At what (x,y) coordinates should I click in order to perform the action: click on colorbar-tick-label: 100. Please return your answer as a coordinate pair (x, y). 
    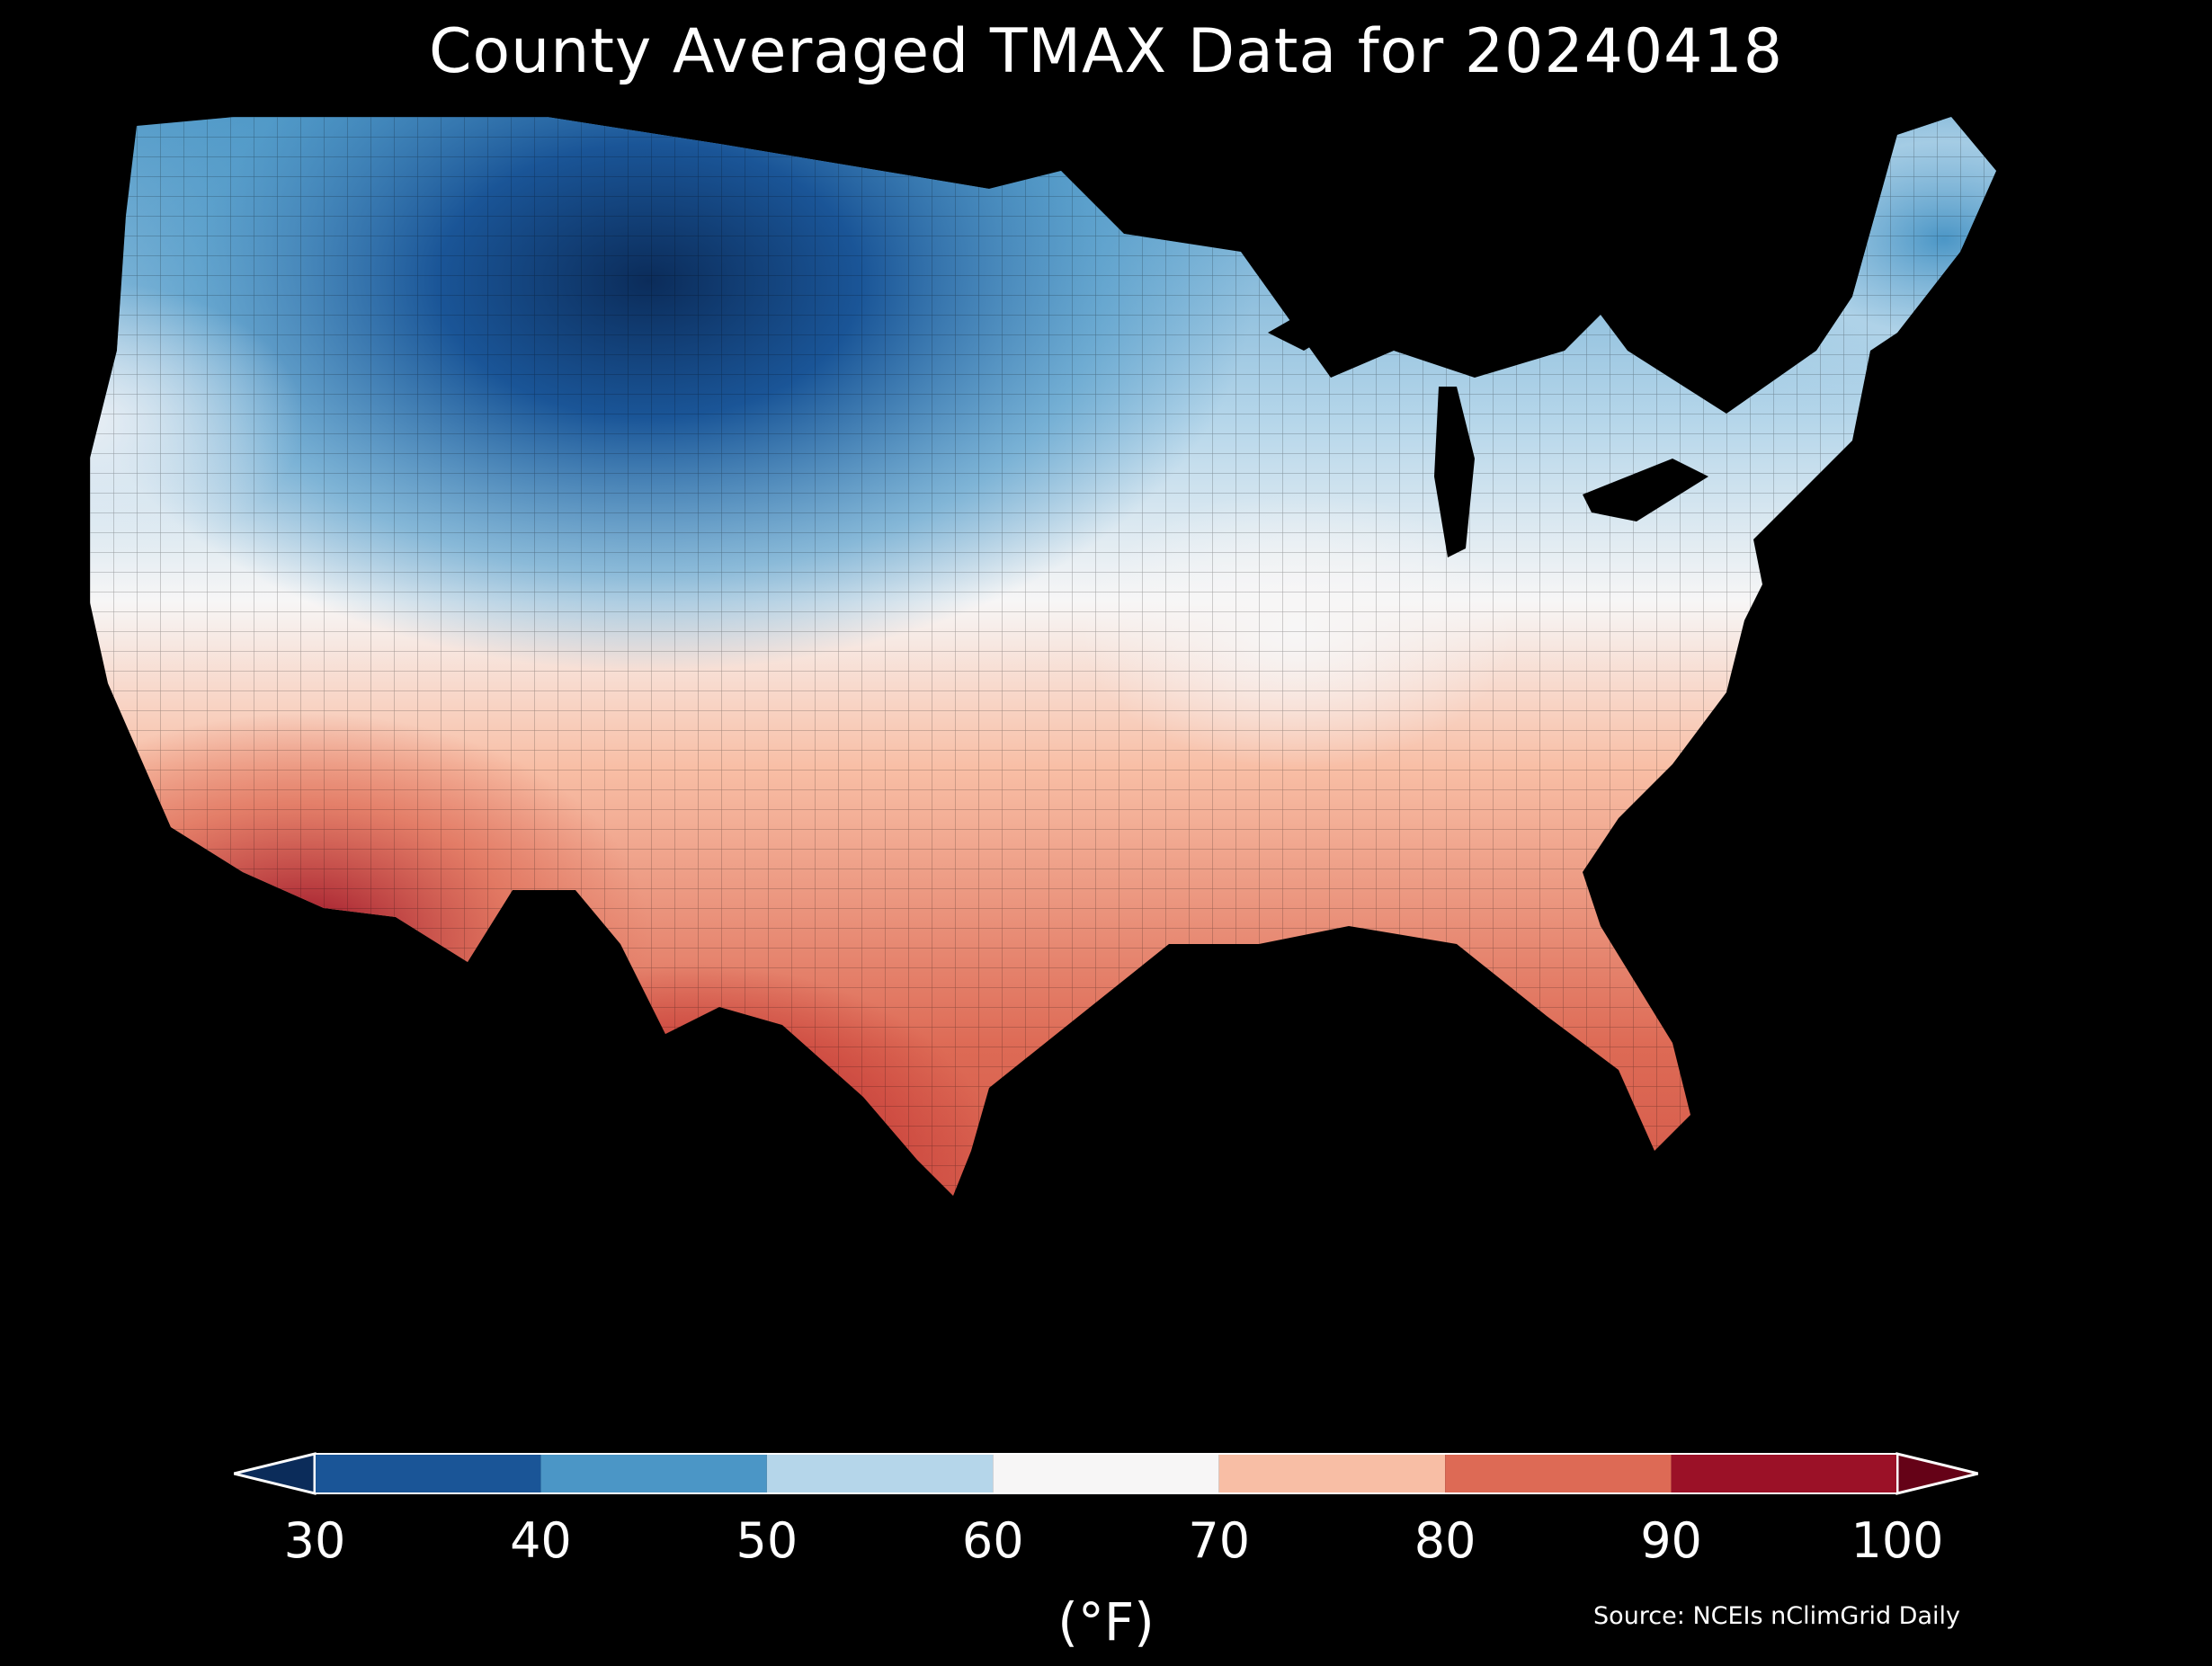
    Looking at the image, I should click on (1897, 1540).